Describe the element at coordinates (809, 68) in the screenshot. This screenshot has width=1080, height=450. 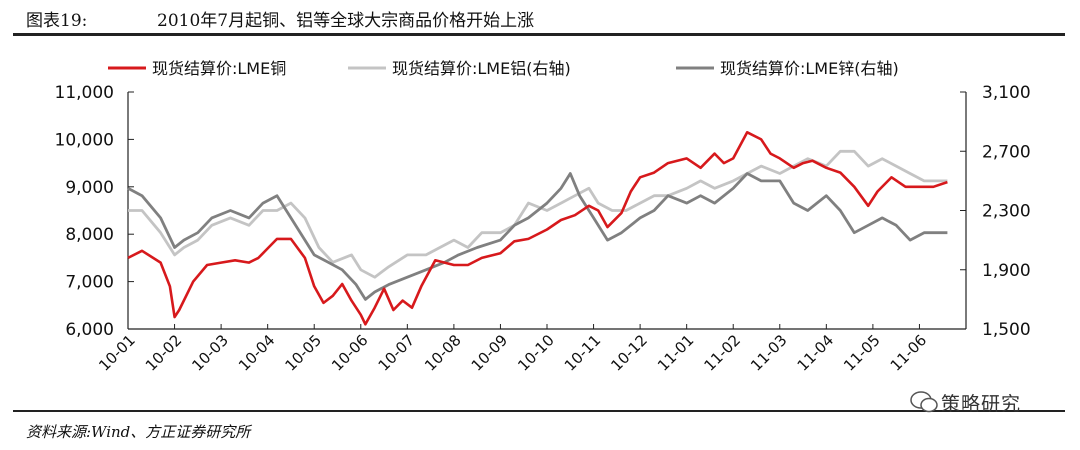
I see `legend-label-2: 现货结算价:LME锌(右轴)` at that location.